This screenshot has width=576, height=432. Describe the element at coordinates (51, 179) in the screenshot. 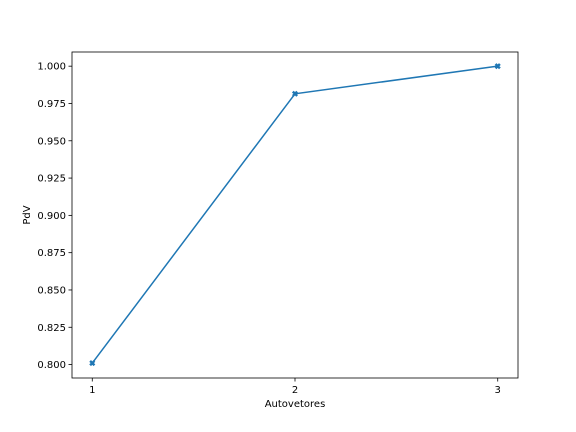

I see `y-tick-label: 0.925` at that location.